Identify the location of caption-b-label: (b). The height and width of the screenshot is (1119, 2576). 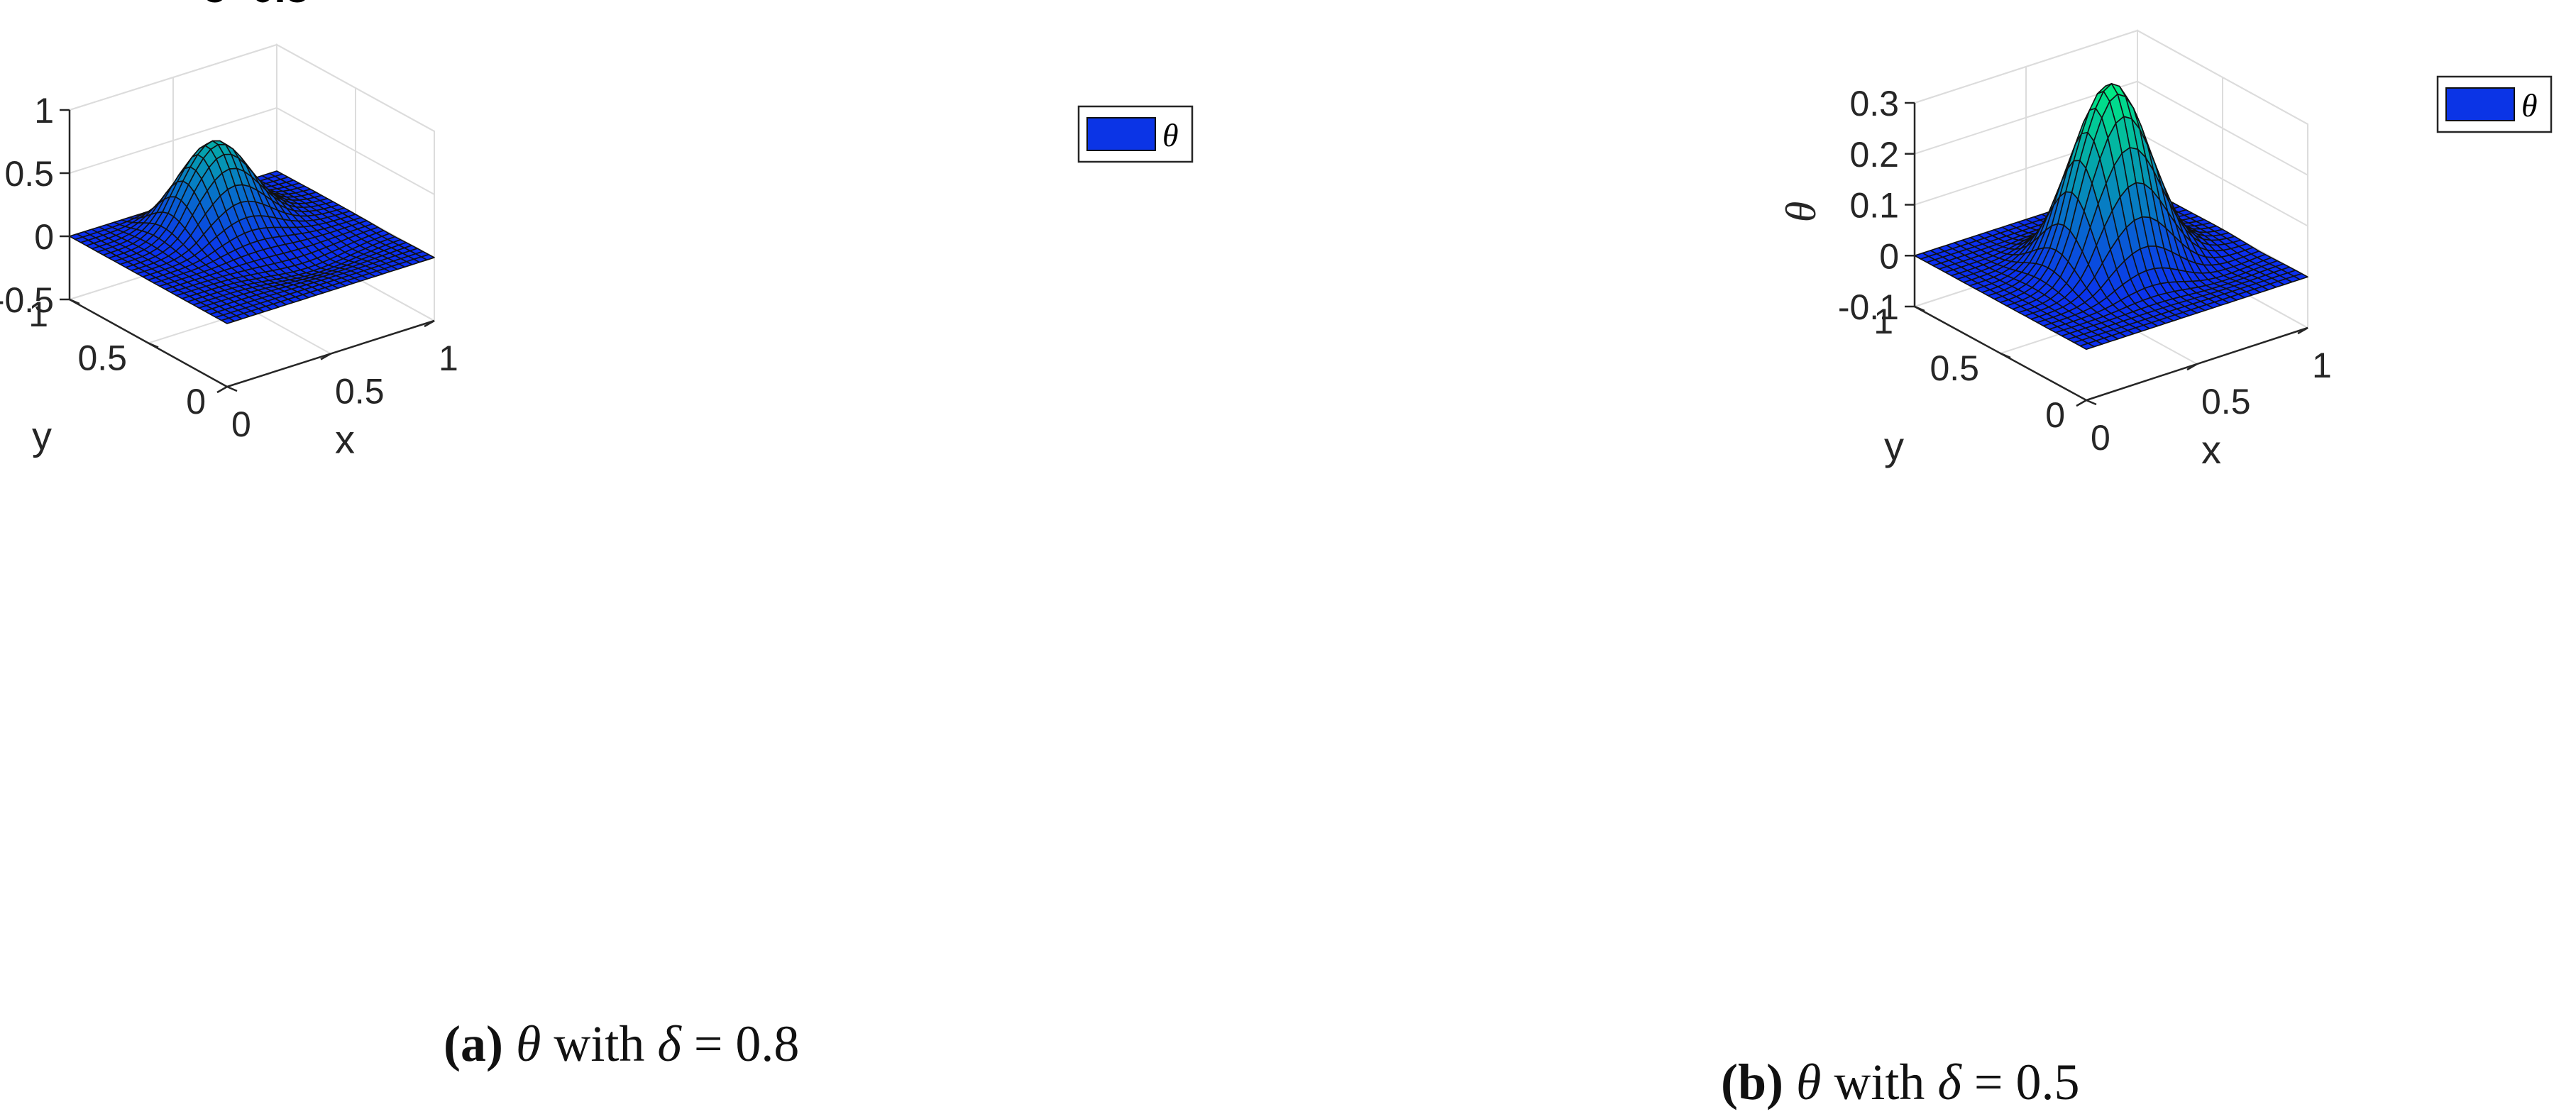
(1752, 1082).